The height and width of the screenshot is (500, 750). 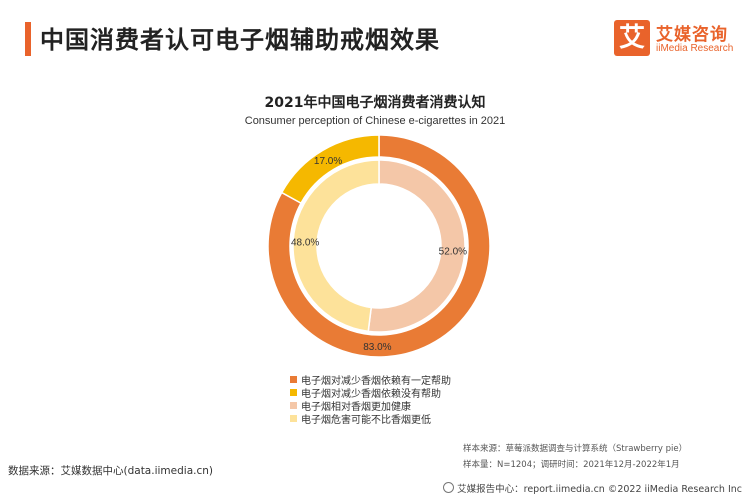 I want to click on legend-label-2: 电子烟相对香烟更加健康, so click(x=356, y=407).